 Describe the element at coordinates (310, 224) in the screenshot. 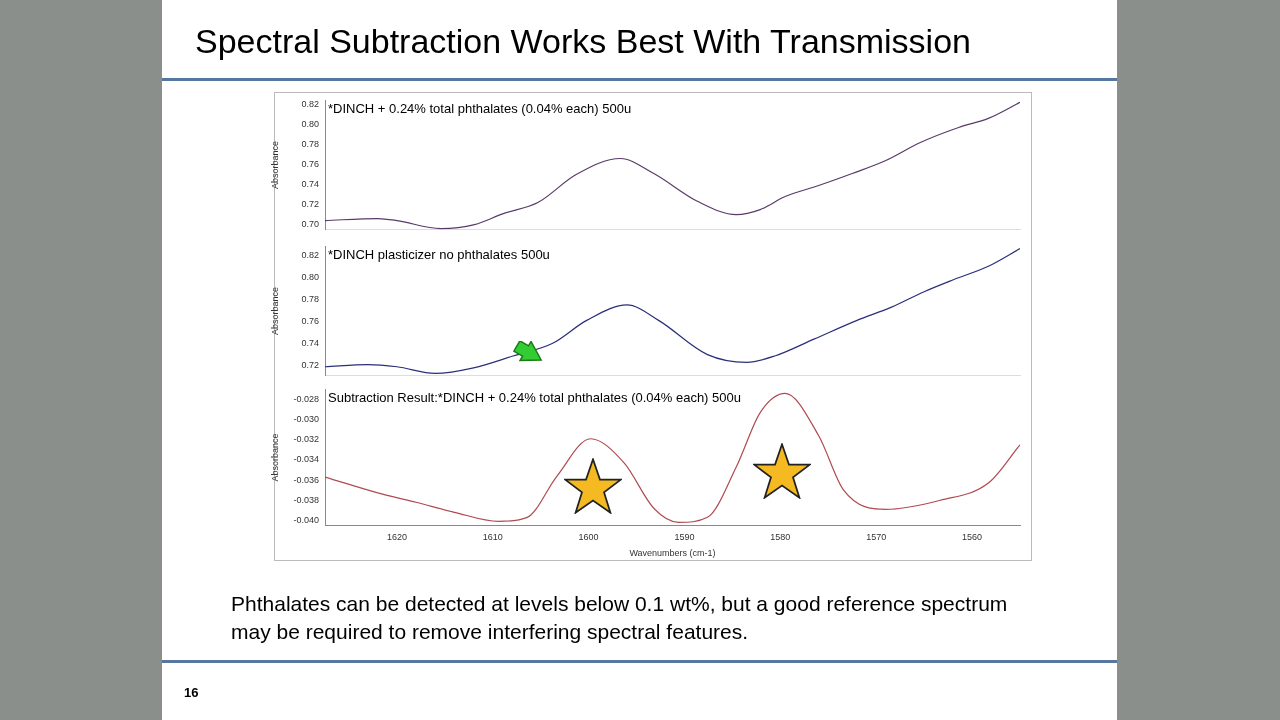

I see `y-tick-label: 0.70` at that location.